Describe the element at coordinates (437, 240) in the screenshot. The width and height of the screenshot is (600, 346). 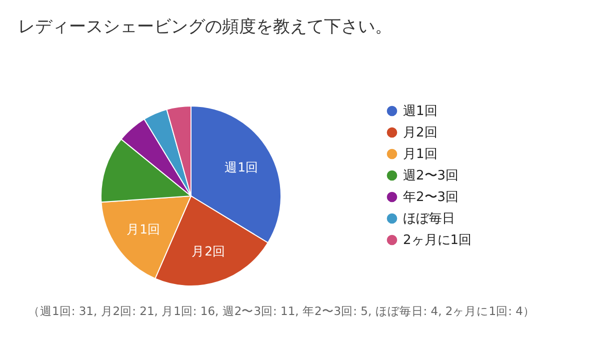
I see `legend-label: 2ヶ月に1回` at that location.